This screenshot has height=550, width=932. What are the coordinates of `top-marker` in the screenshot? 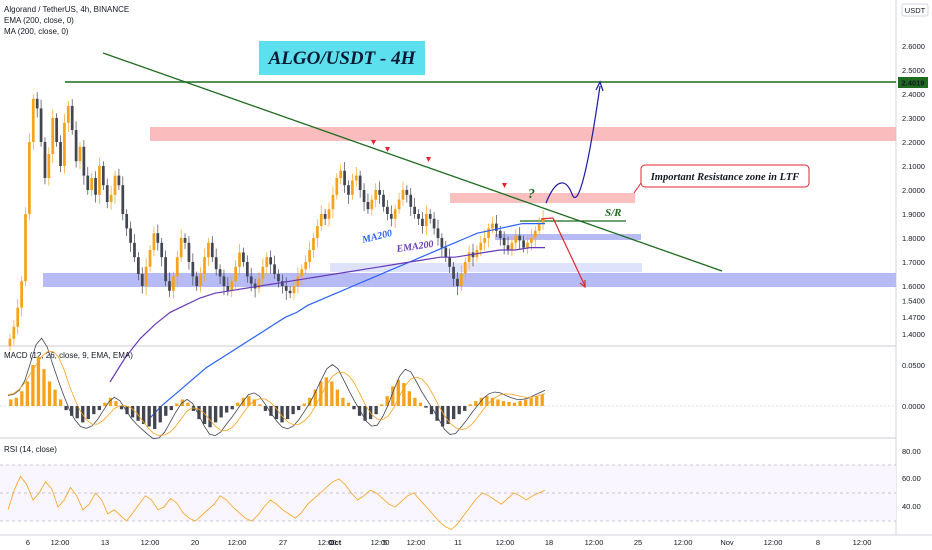 It's located at (373, 142).